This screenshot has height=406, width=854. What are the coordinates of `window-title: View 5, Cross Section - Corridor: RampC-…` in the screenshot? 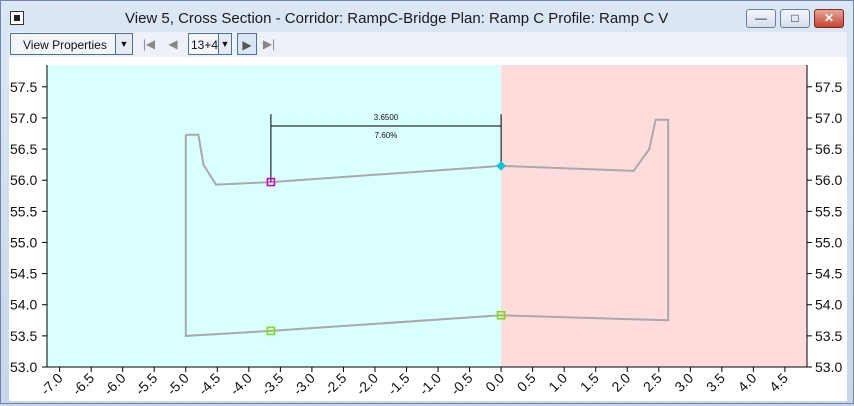 It's located at (397, 18).